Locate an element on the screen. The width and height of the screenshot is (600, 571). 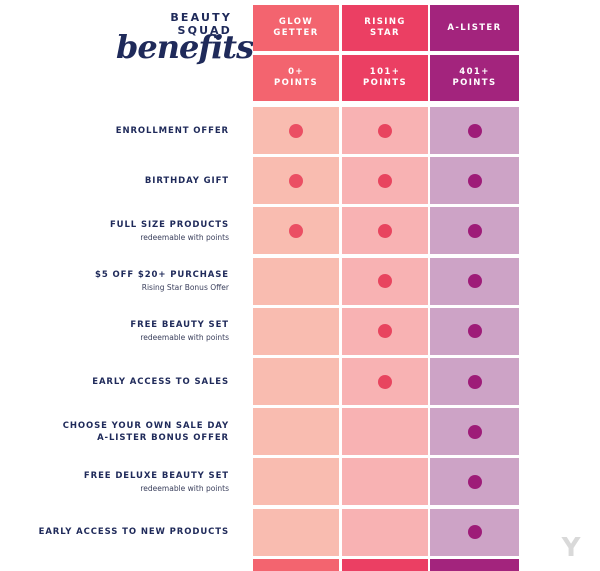
benefit-name: EARLY ACCESS TO NEW PRODUCTS is located at coordinates (133, 532).